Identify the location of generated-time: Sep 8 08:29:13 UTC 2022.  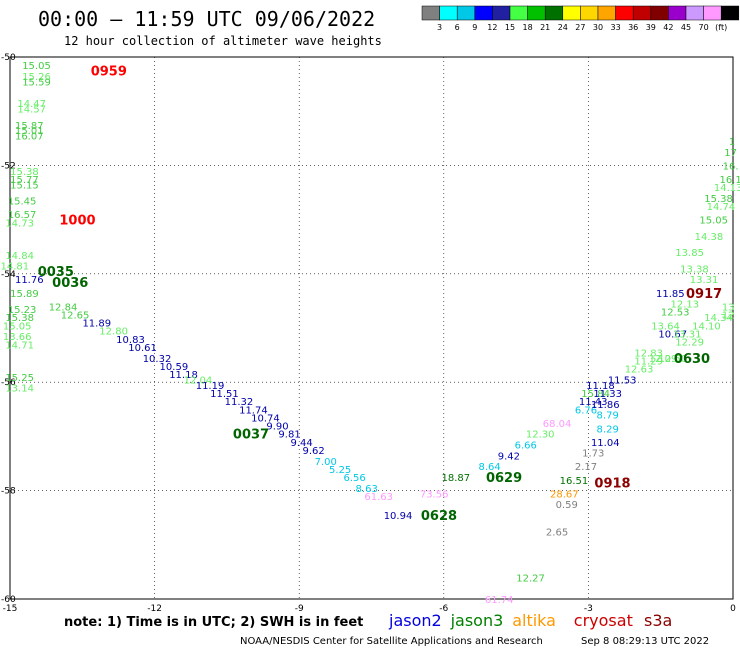
(645, 641).